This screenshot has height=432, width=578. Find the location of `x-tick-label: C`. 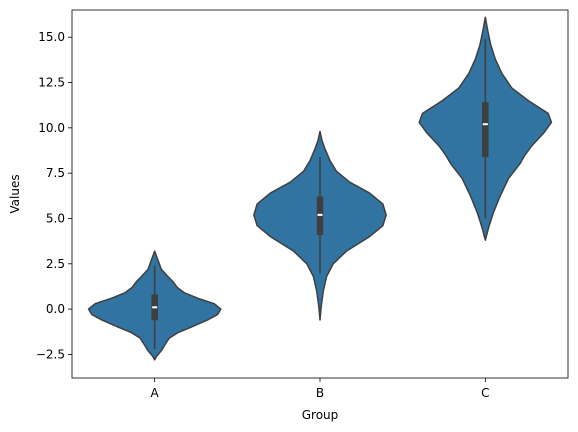

x-tick-label: C is located at coordinates (485, 393).